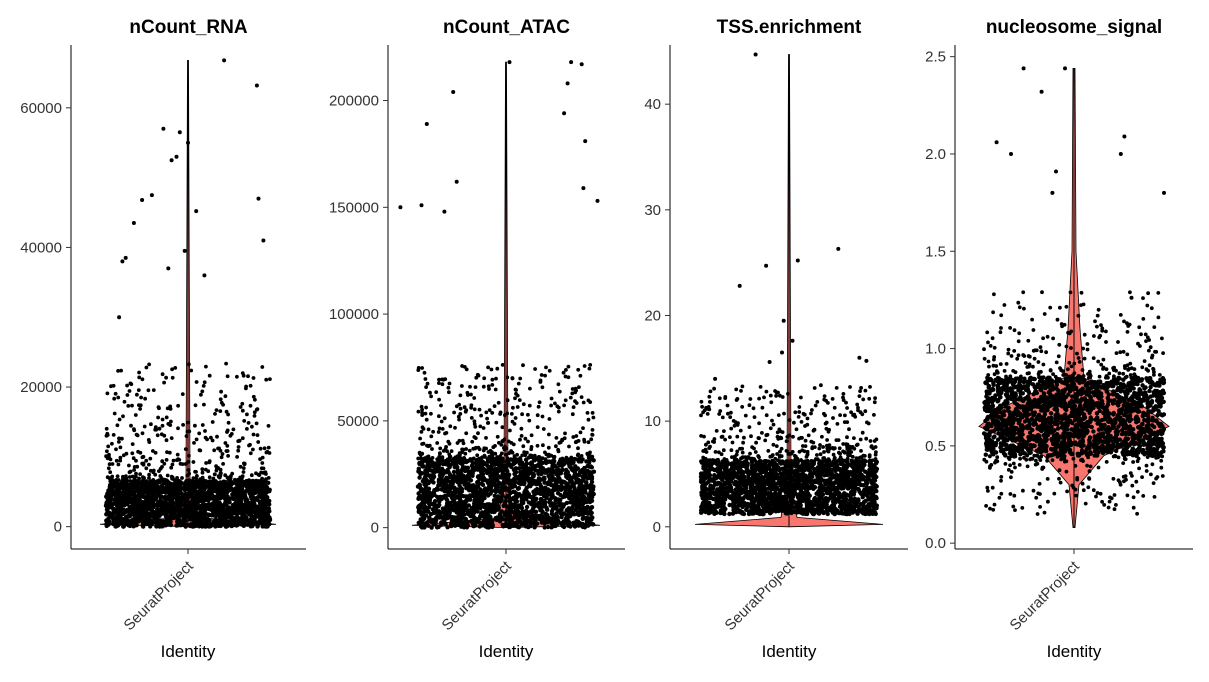 This screenshot has width=1209, height=682. What do you see at coordinates (760, 595) in the screenshot?
I see `x-tick-label: SeuratProject` at bounding box center [760, 595].